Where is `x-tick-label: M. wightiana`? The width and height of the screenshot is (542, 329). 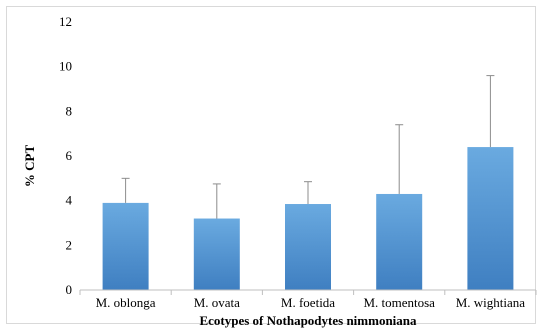
x-tick-label: M. wightiana is located at coordinates (491, 302).